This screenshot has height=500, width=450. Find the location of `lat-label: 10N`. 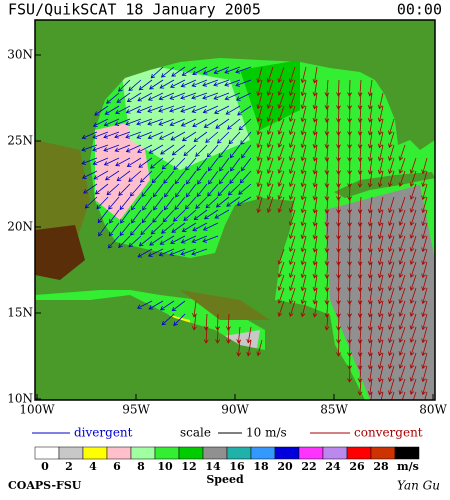

lat-label: 10N is located at coordinates (20, 399).